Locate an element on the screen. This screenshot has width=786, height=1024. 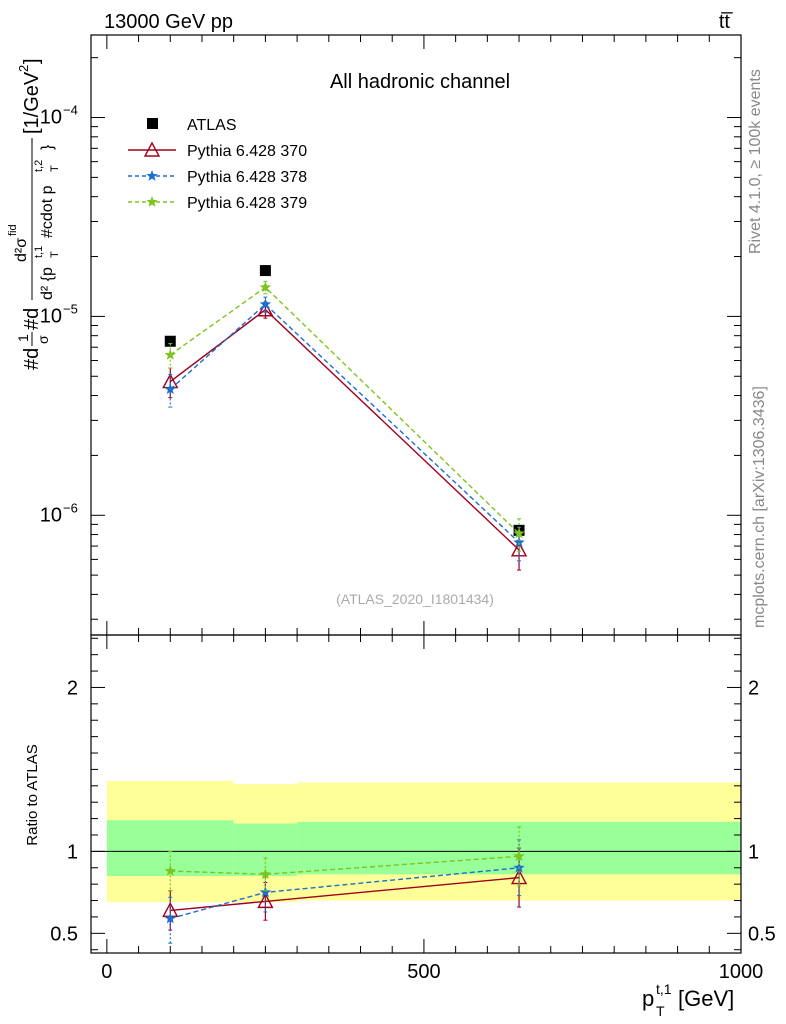
main-y-tick-exponent: −6 is located at coordinates (70, 507).